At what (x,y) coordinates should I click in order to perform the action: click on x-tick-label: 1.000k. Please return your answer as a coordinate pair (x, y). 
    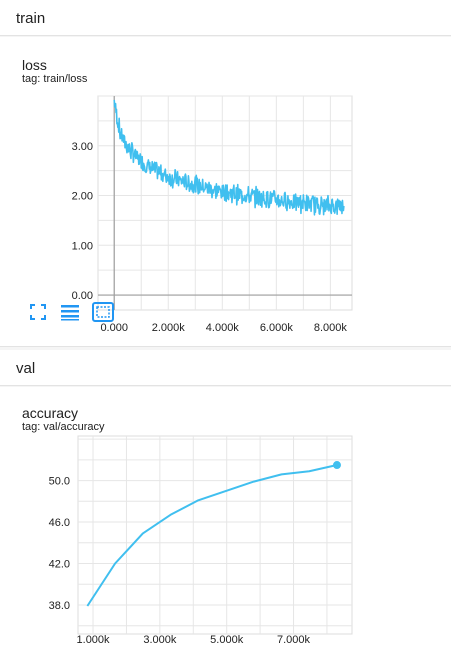
    Looking at the image, I should click on (94, 640).